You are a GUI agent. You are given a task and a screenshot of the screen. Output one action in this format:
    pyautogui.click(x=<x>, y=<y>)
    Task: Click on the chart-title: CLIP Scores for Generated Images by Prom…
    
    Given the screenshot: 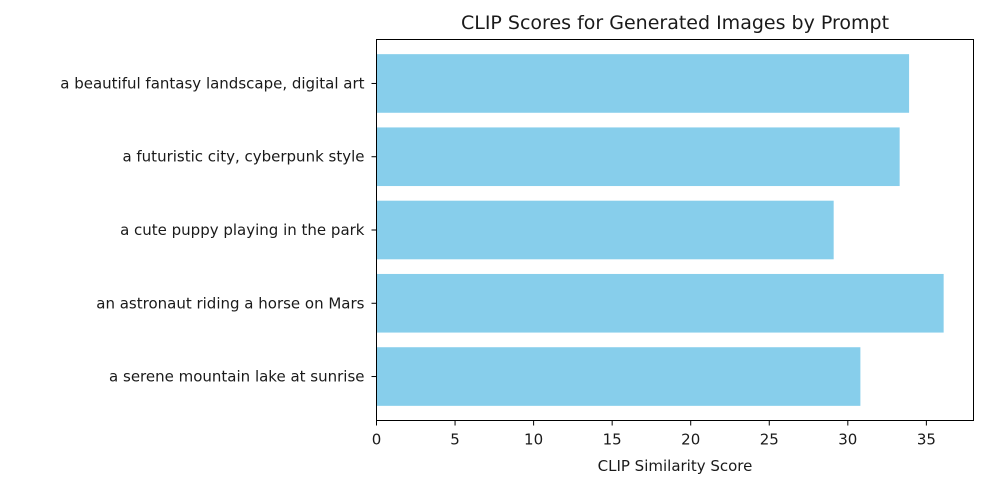 What is the action you would take?
    pyautogui.click(x=675, y=23)
    